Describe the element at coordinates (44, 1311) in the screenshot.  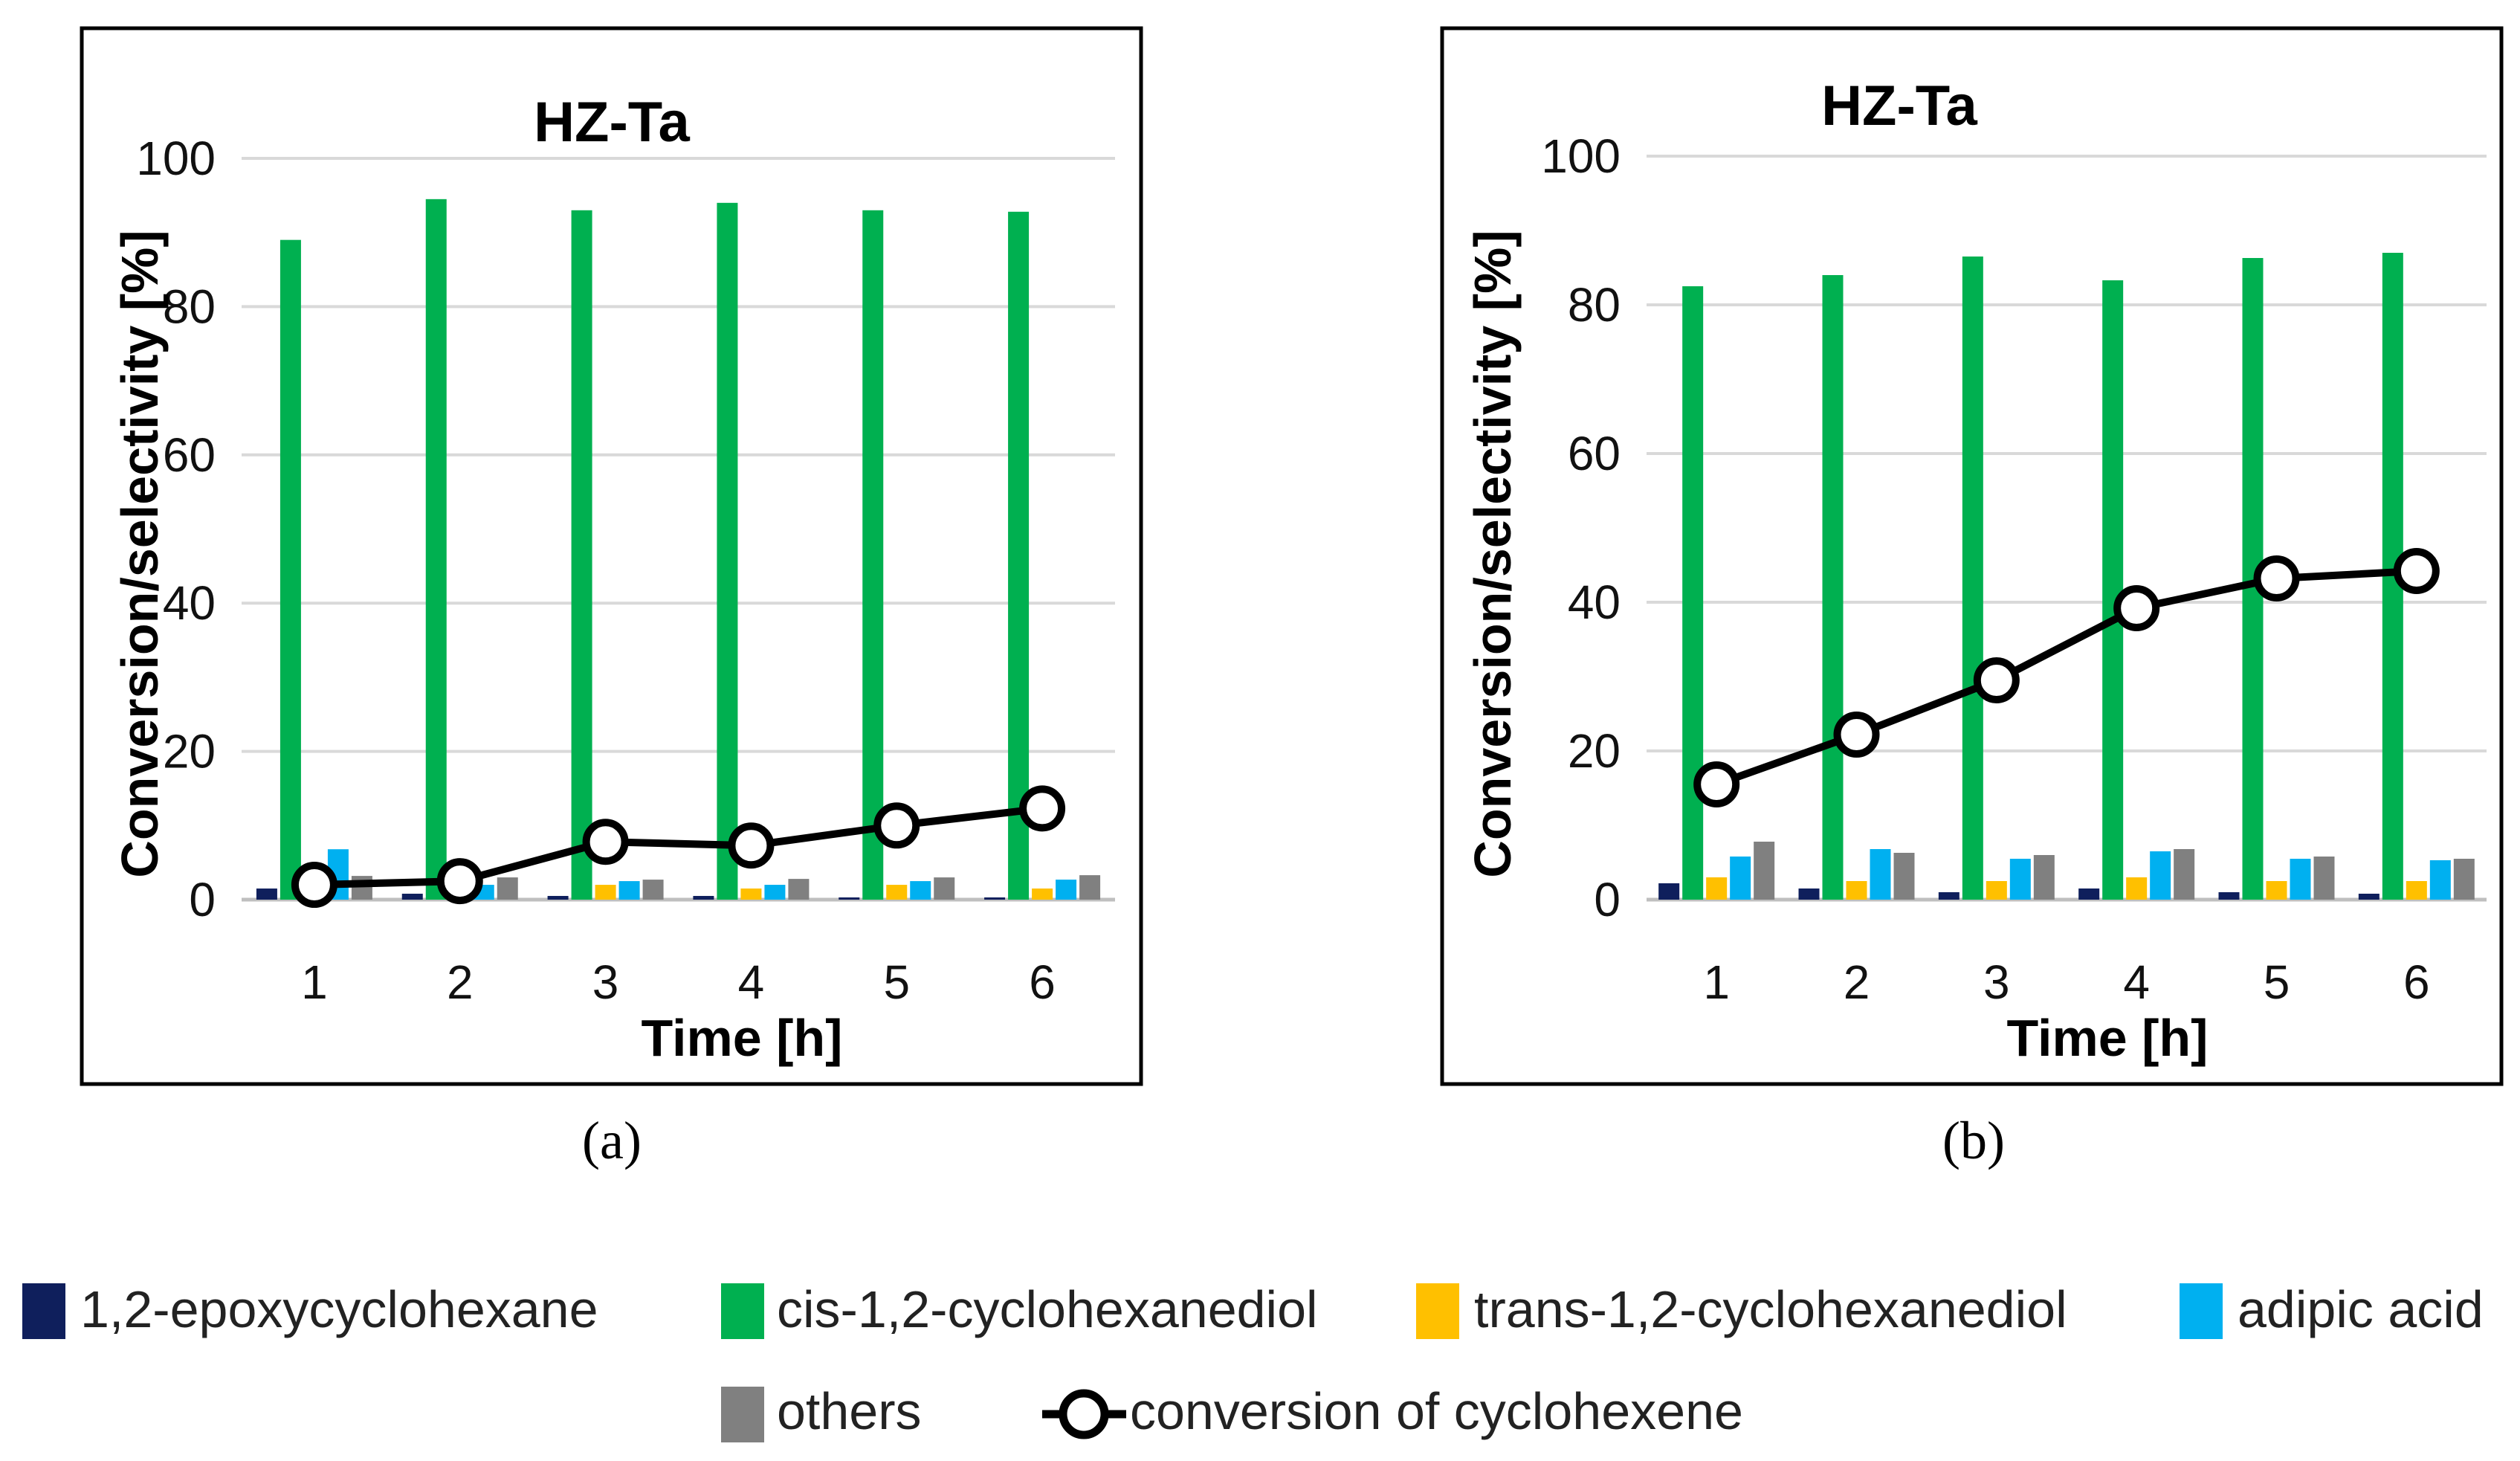
I see `legend-swatch-epoxycyclohexane` at that location.